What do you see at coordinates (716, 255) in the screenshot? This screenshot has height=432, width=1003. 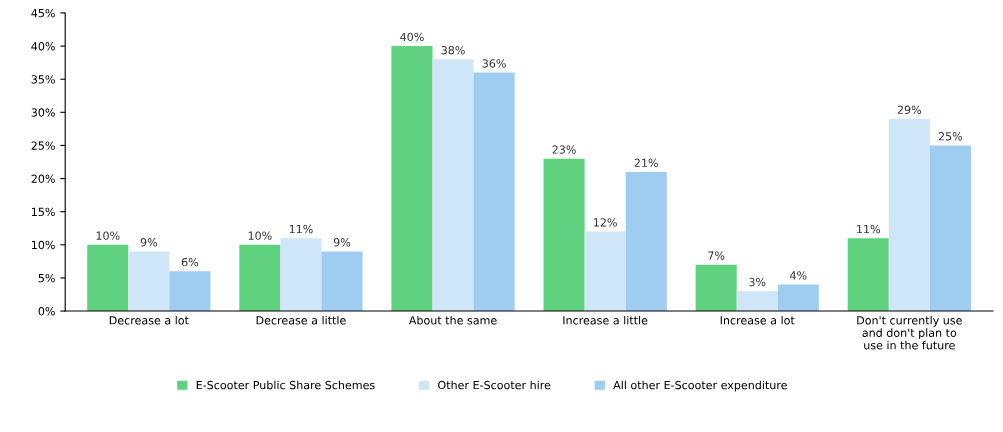 I see `data-label: 7%` at bounding box center [716, 255].